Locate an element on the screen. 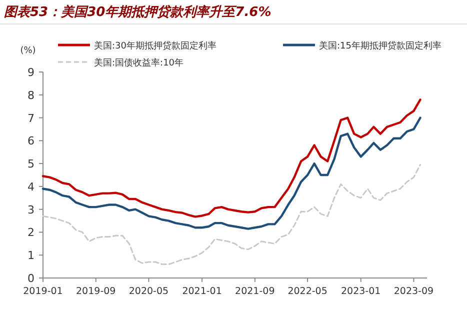 The image size is (467, 328). y-tick-label: 0 is located at coordinates (31, 278).